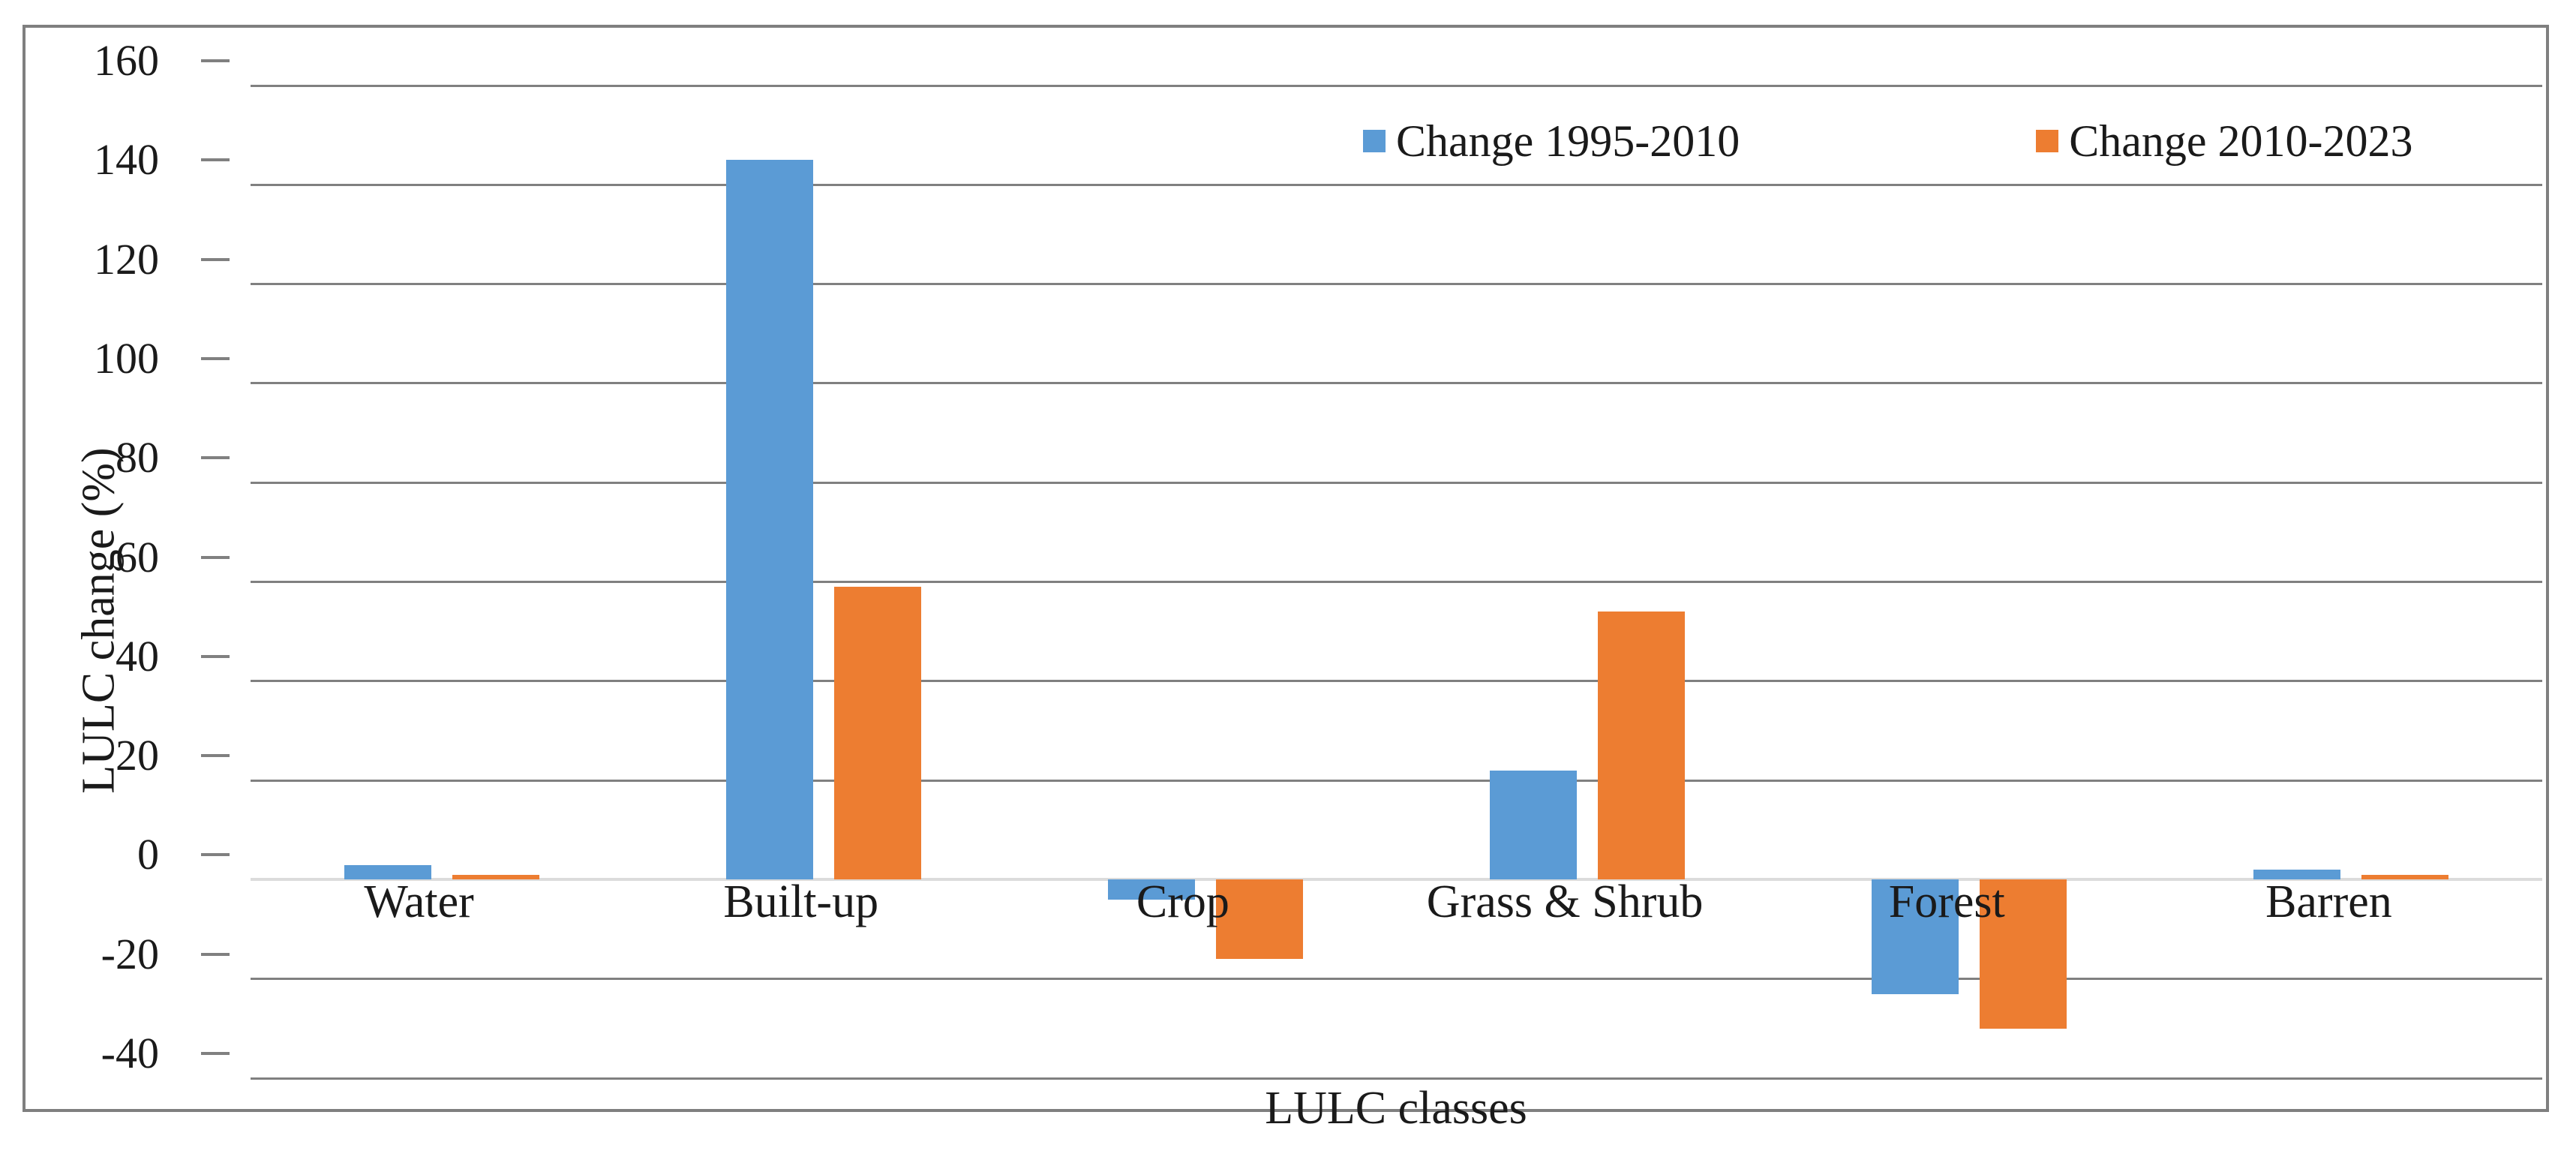 The width and height of the screenshot is (2576, 1157). What do you see at coordinates (148, 854) in the screenshot?
I see `y-tick-label-0: 0` at bounding box center [148, 854].